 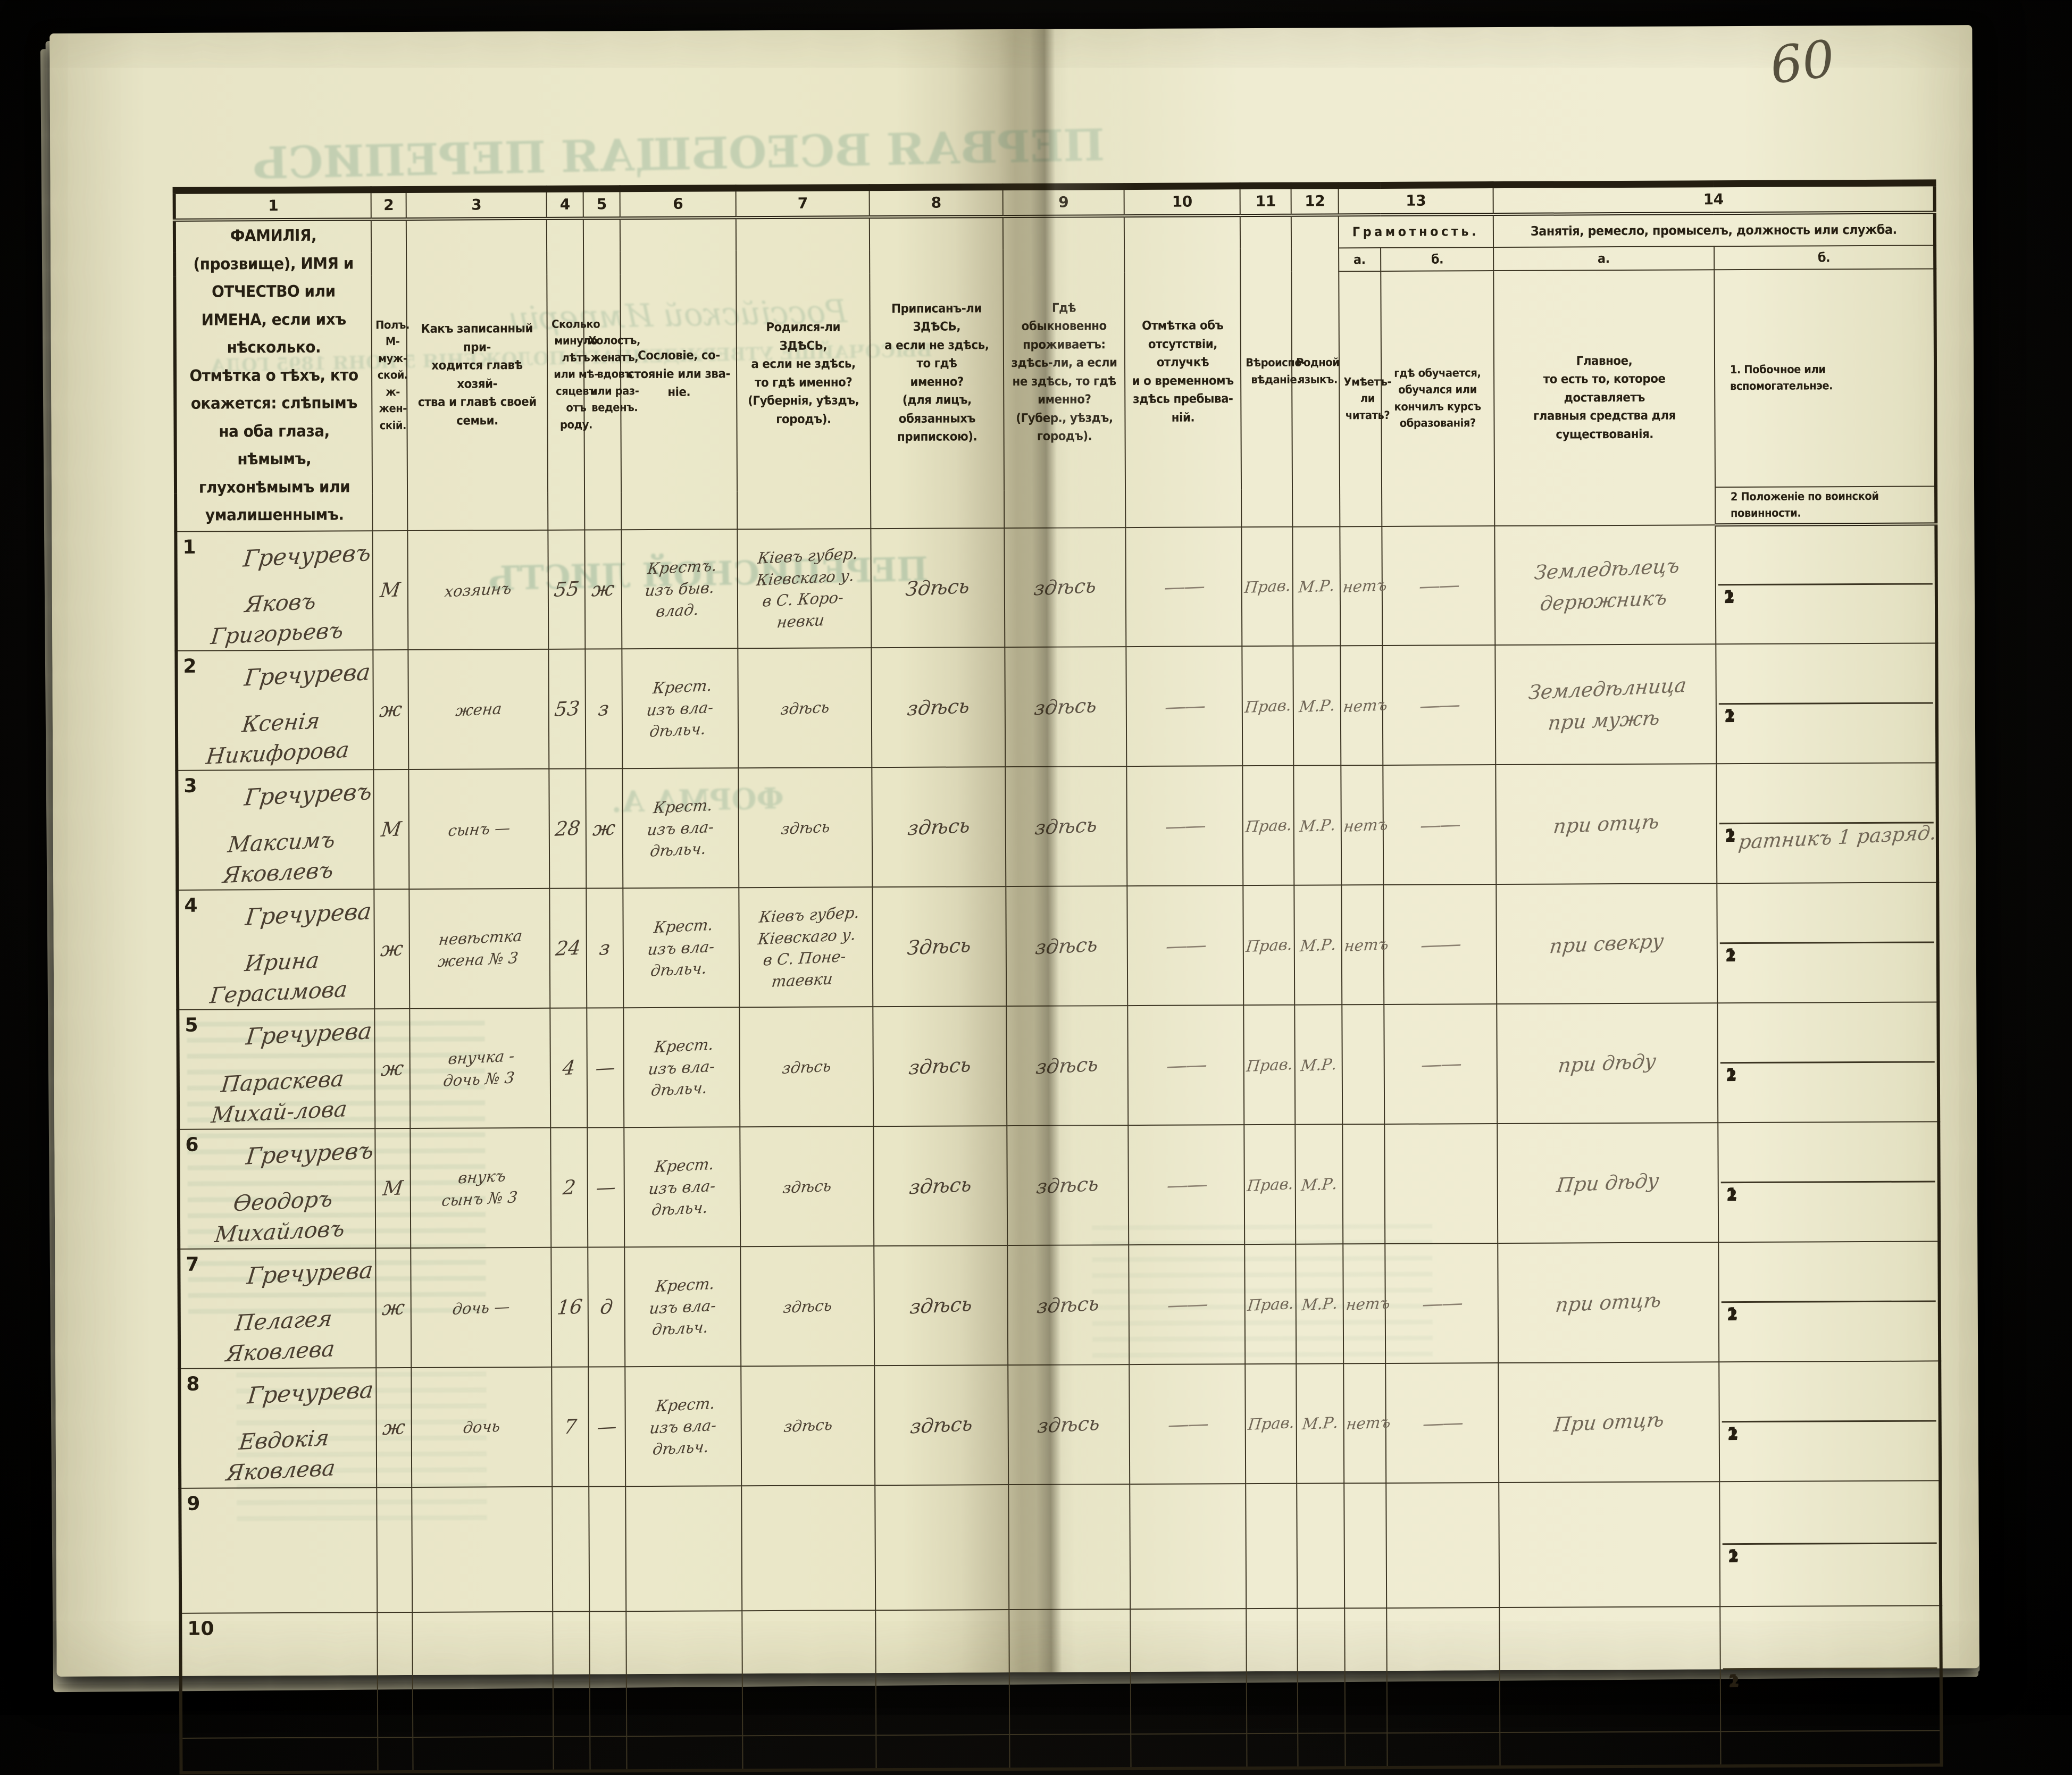 What do you see at coordinates (606, 1307) in the screenshot?
I see `marital-cell: д` at bounding box center [606, 1307].